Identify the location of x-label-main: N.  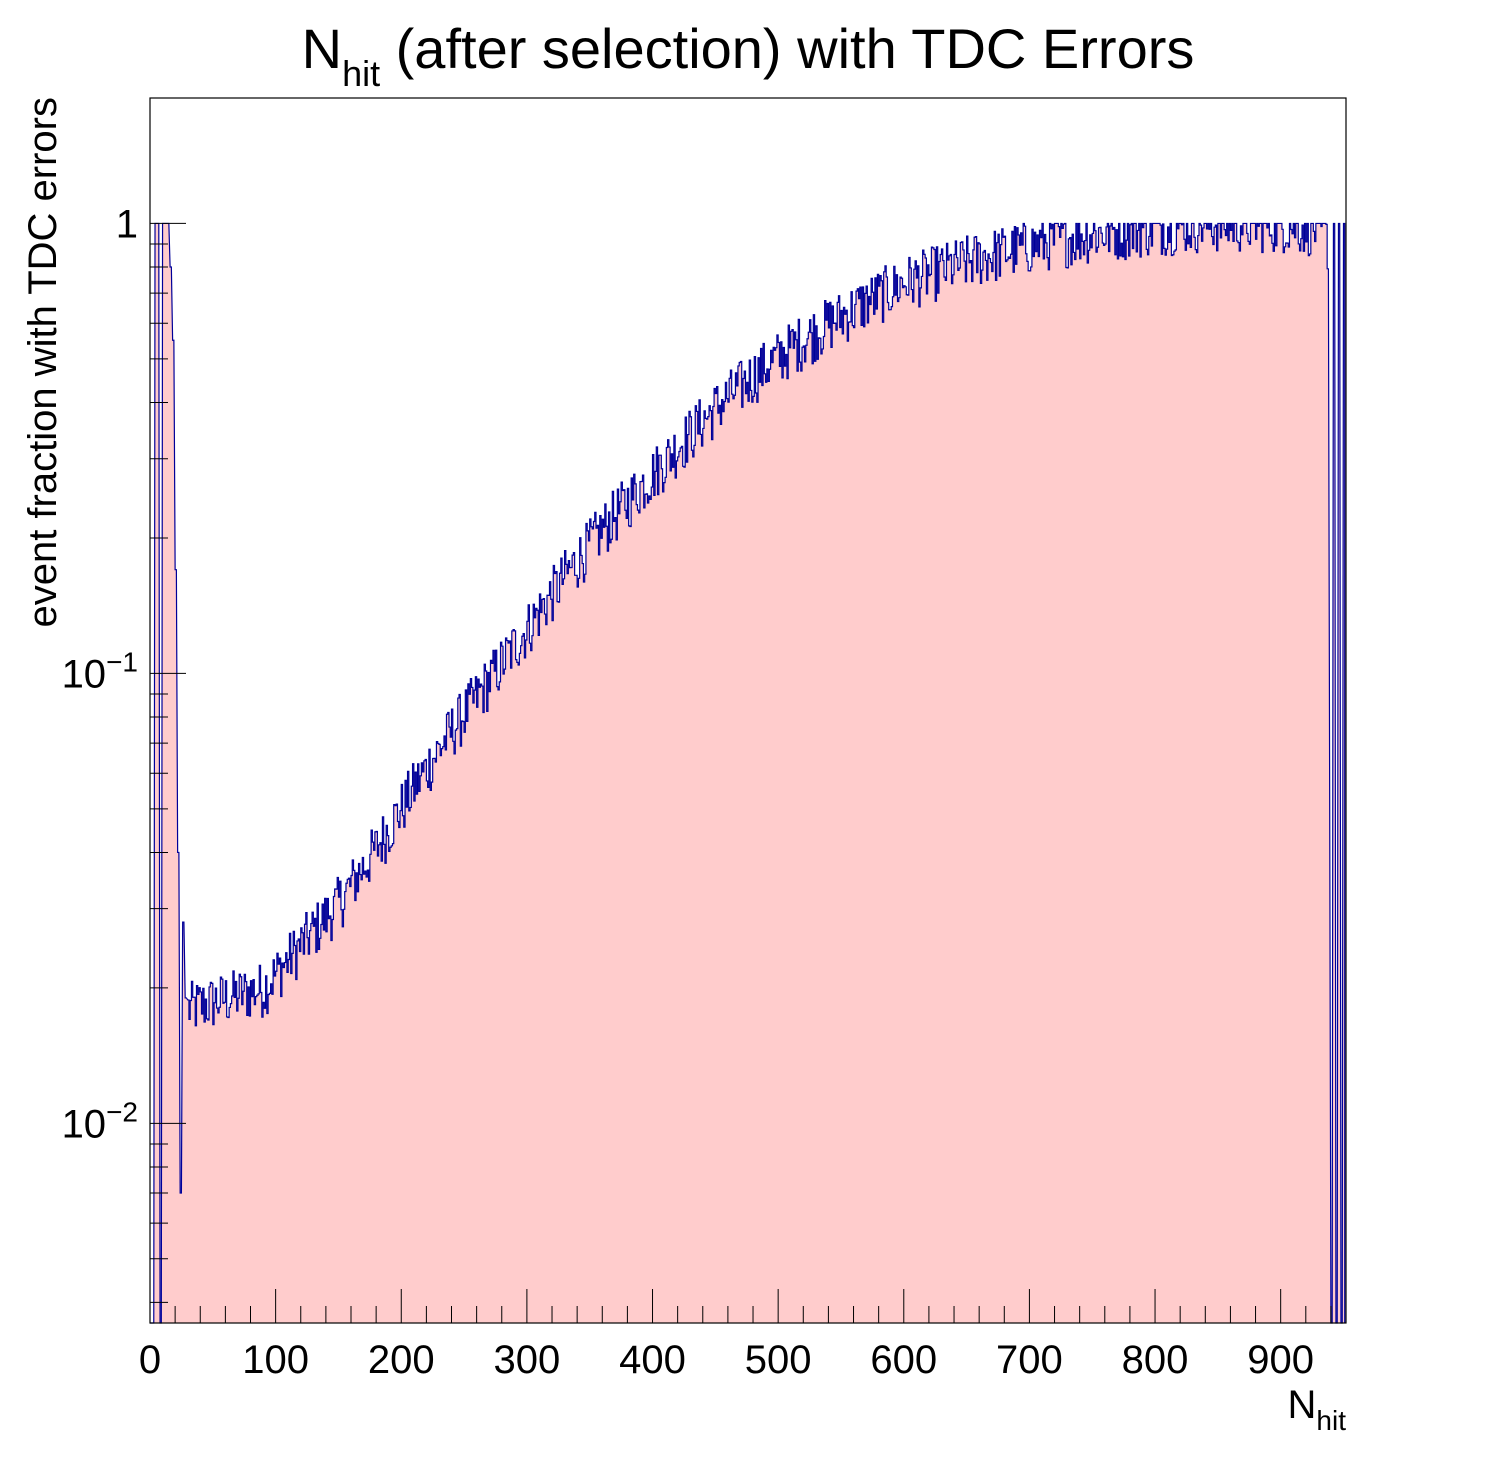
(1302, 1405).